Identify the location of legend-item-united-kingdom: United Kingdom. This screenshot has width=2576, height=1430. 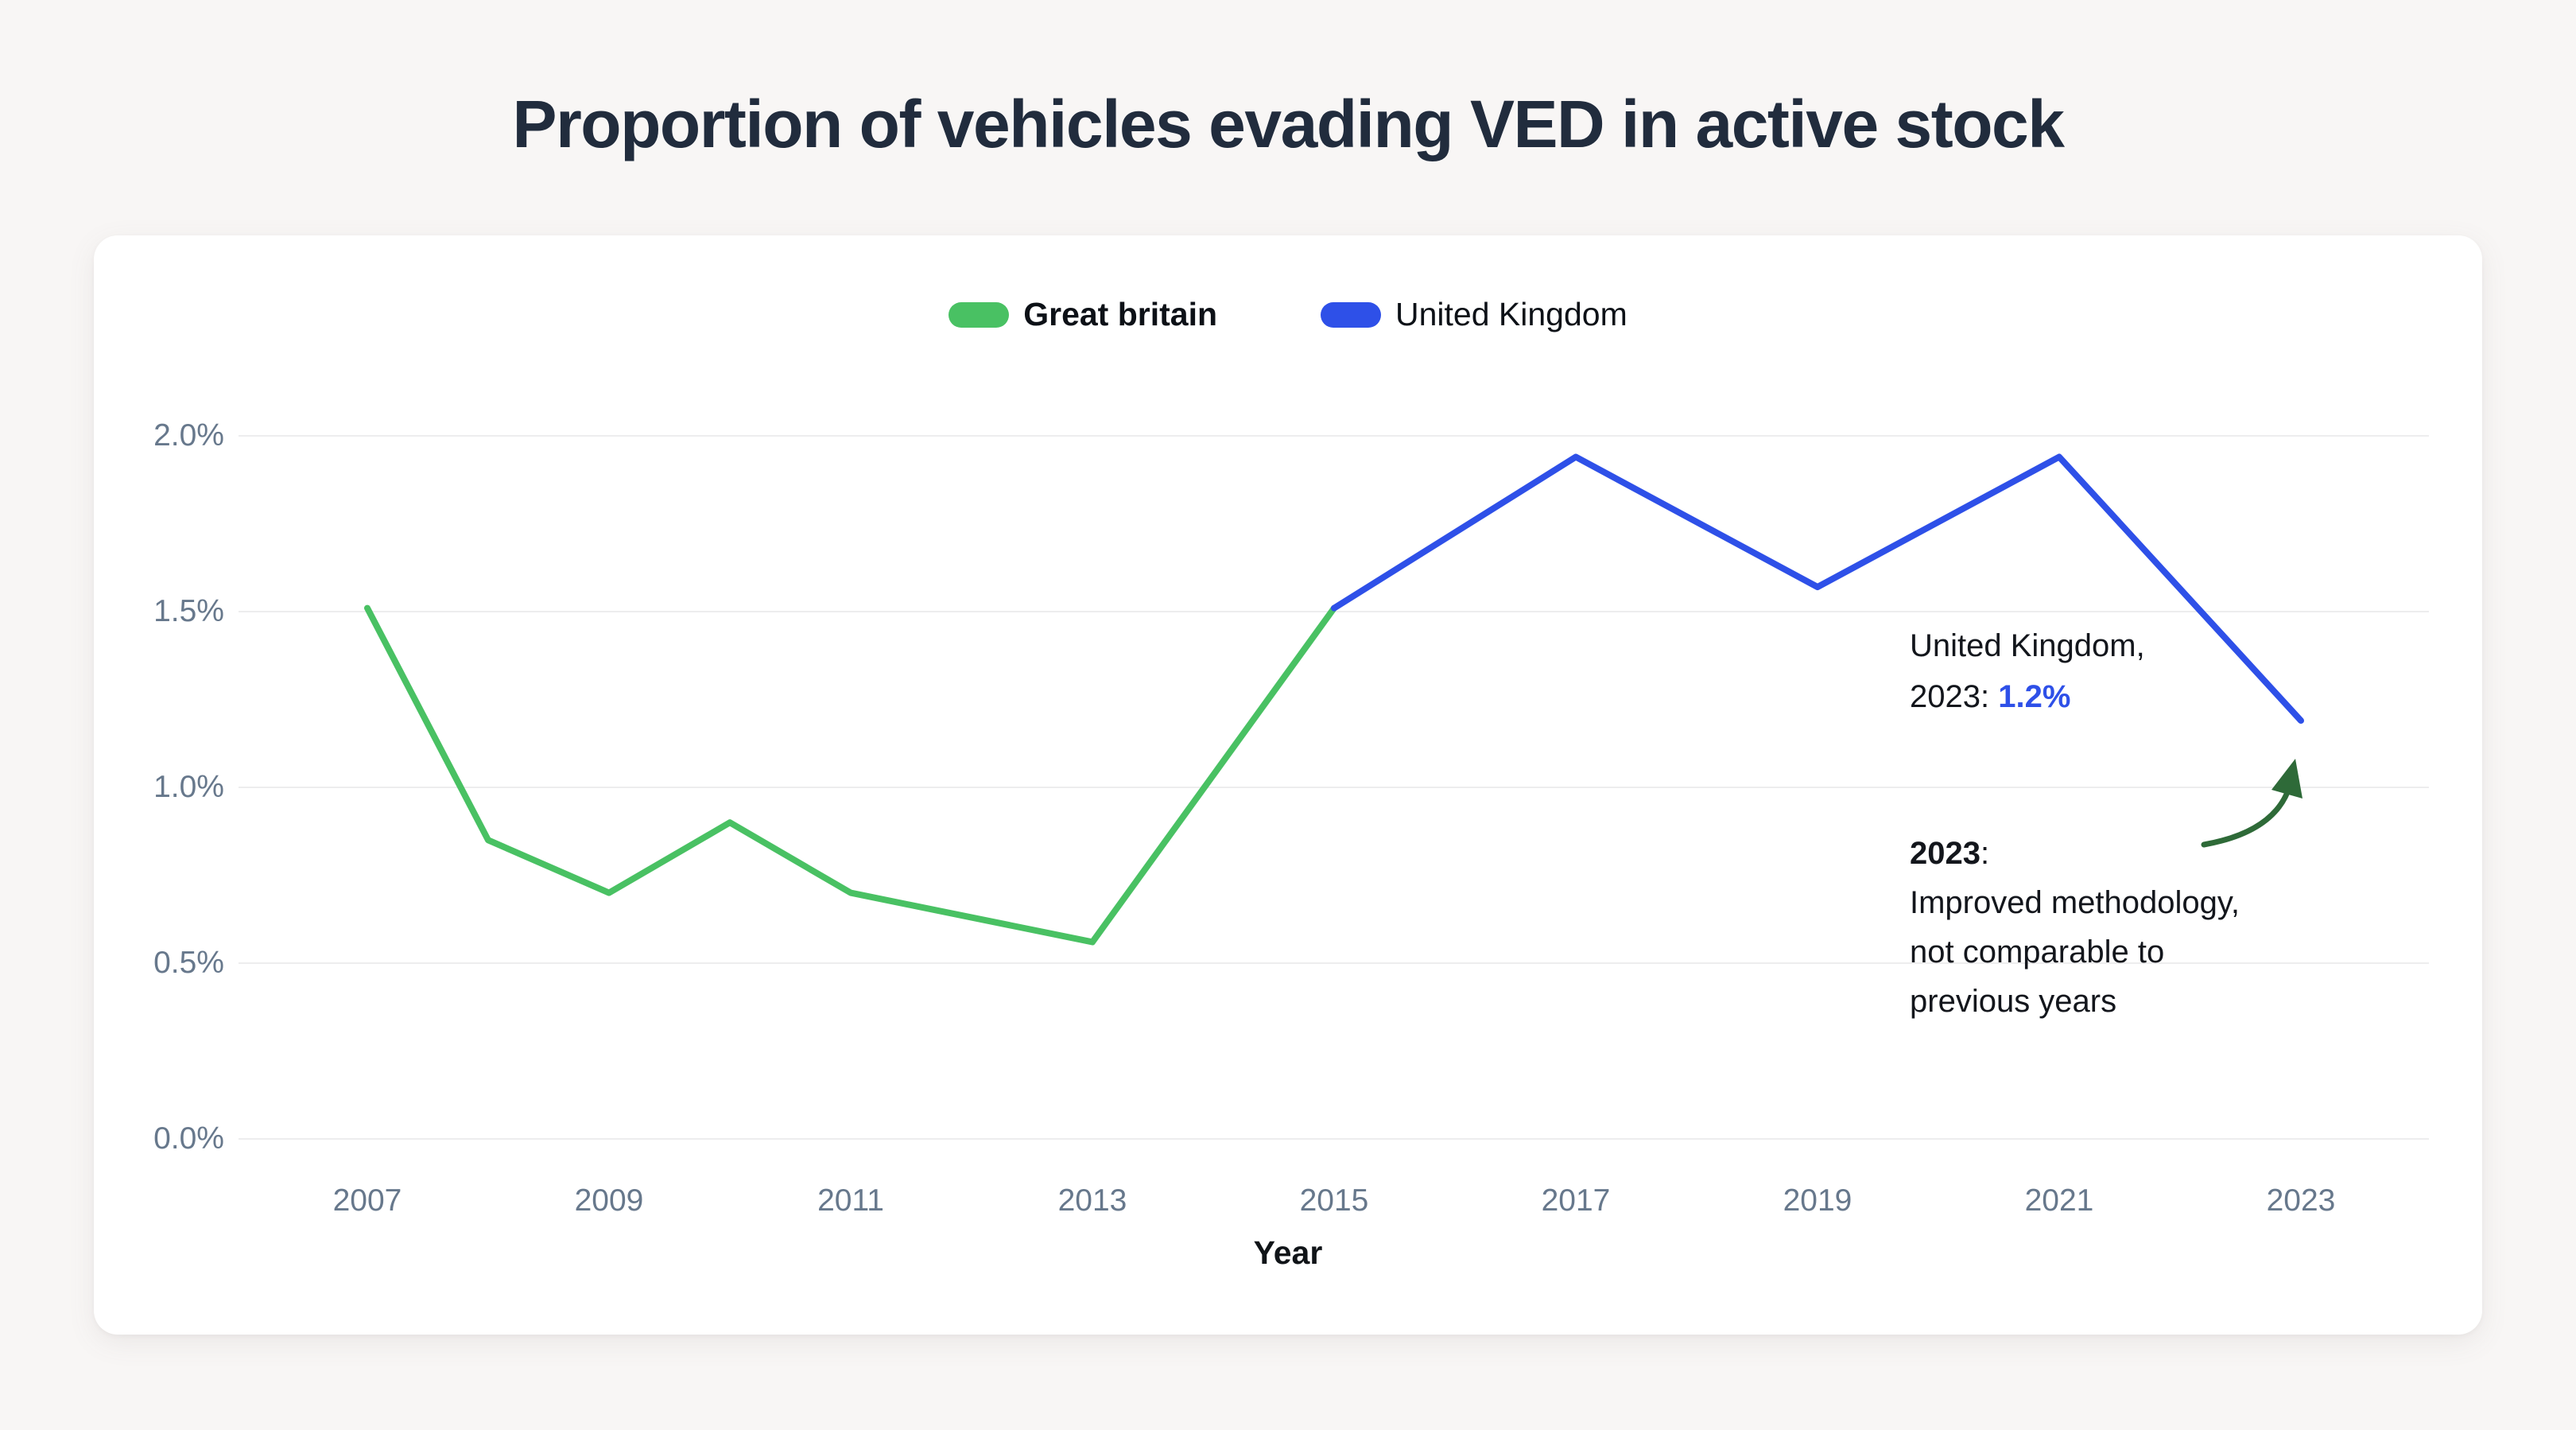
(1474, 314).